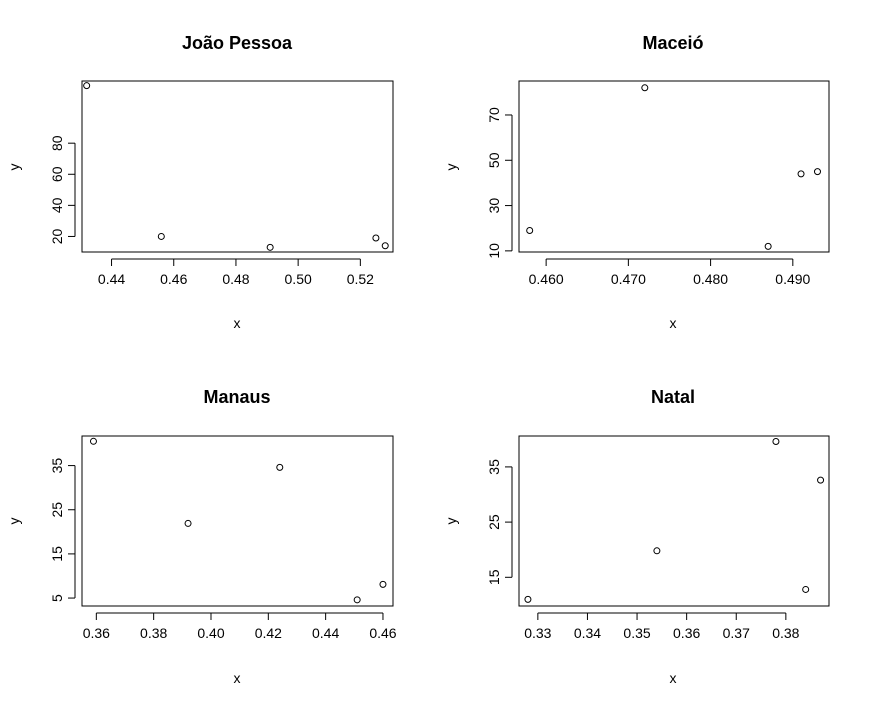 The height and width of the screenshot is (708, 871). I want to click on chart-0-title: João Pessoa, so click(237, 43).